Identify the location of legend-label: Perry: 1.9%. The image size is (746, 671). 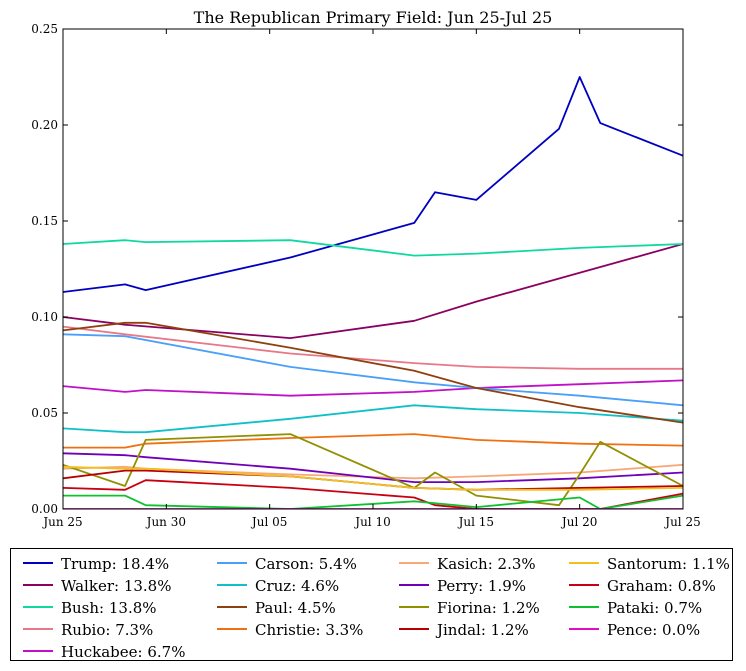
(482, 586).